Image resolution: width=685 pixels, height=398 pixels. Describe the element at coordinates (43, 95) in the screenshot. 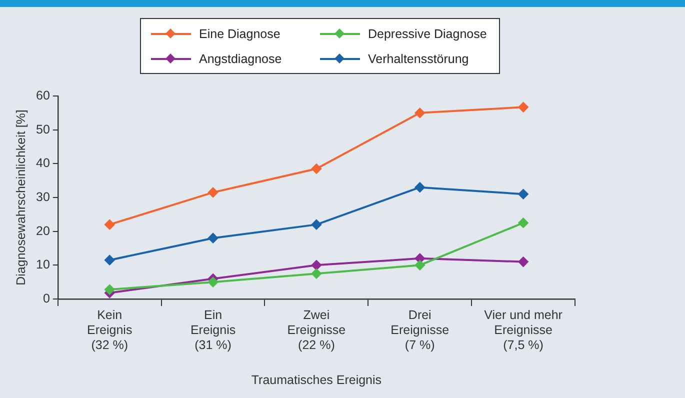

I see `y-tick-label: 60` at that location.